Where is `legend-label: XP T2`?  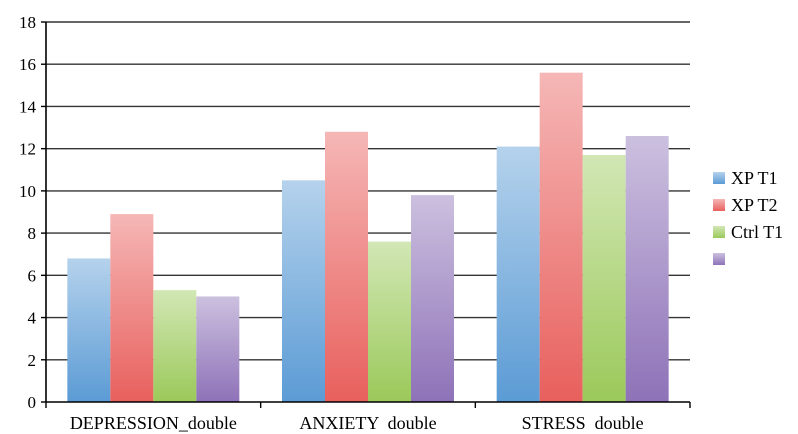
legend-label: XP T2 is located at coordinates (754, 205).